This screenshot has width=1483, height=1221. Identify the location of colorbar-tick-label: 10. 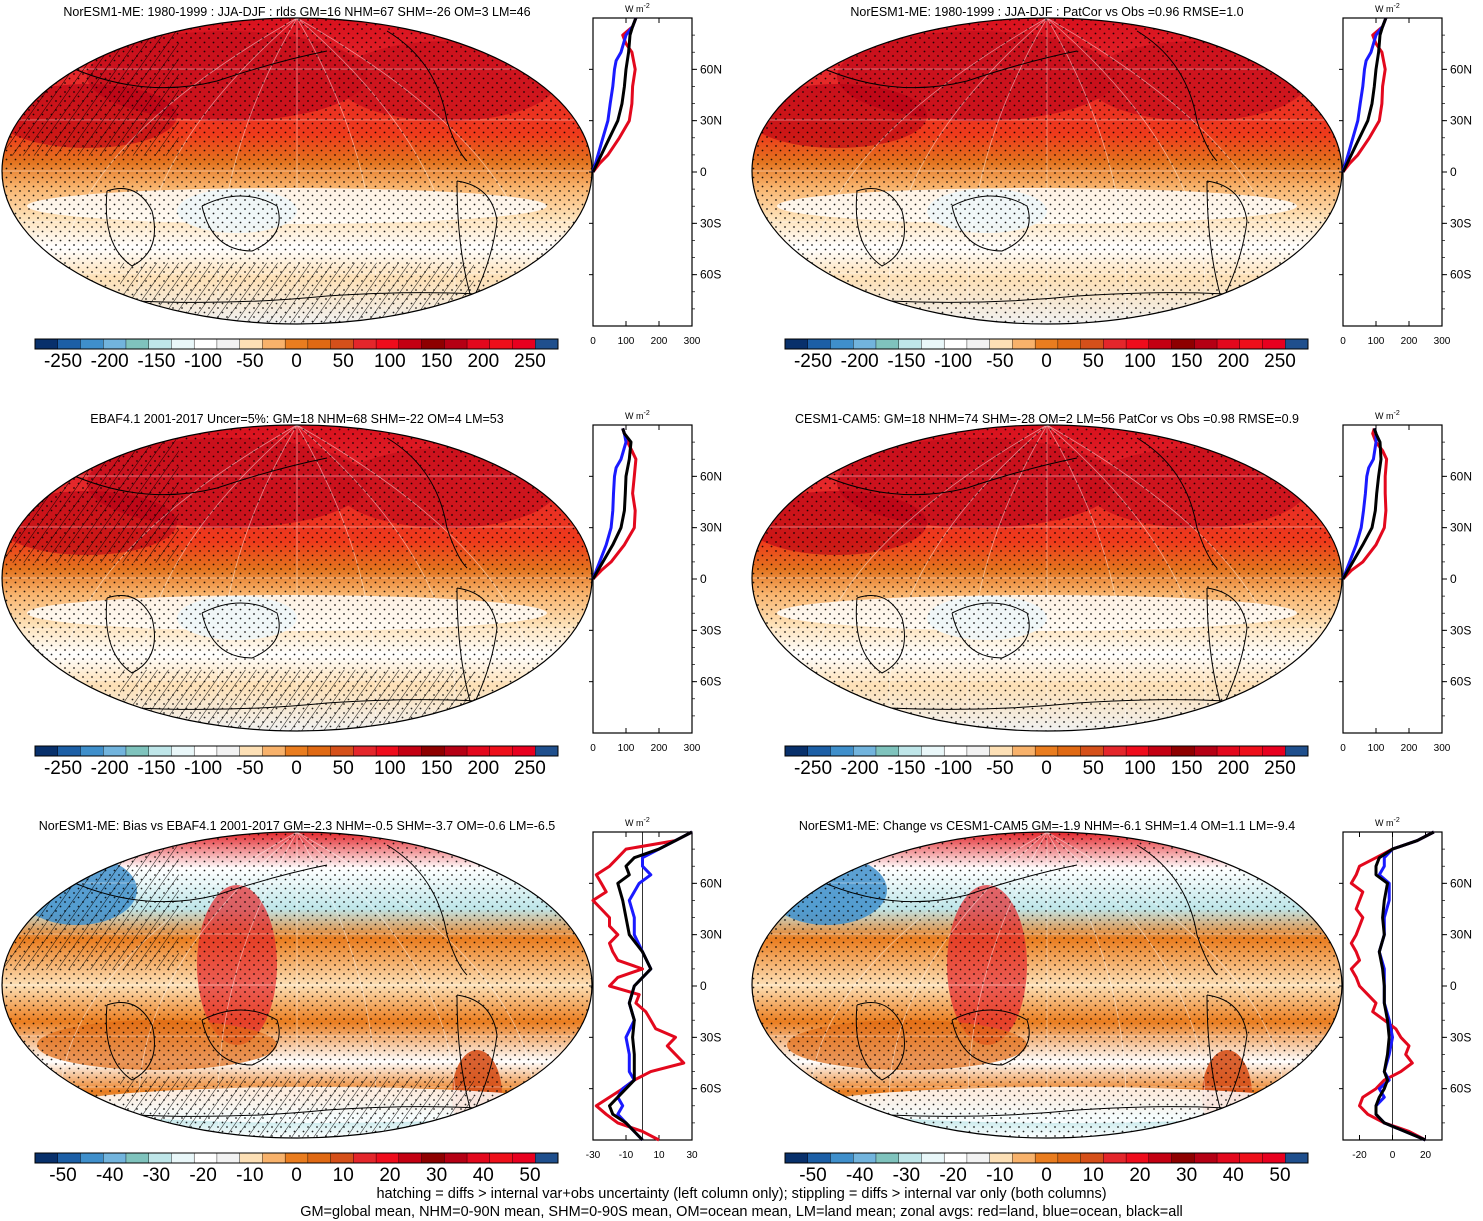
(1093, 1175).